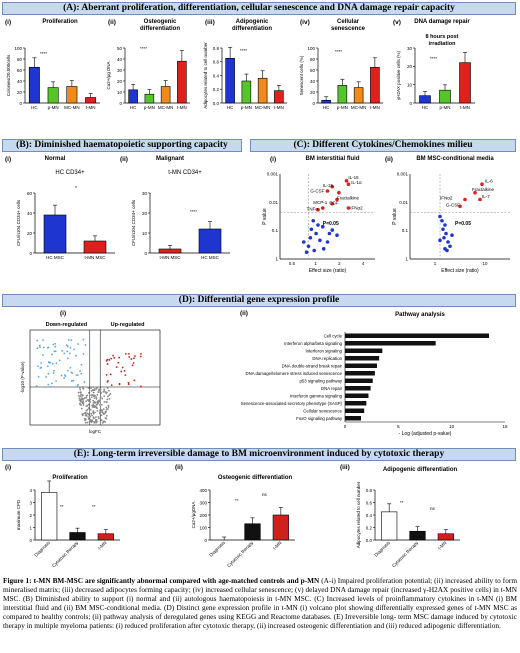 This screenshot has height=653, width=520. I want to click on y-tick-label: 0.0, so click(369, 540).